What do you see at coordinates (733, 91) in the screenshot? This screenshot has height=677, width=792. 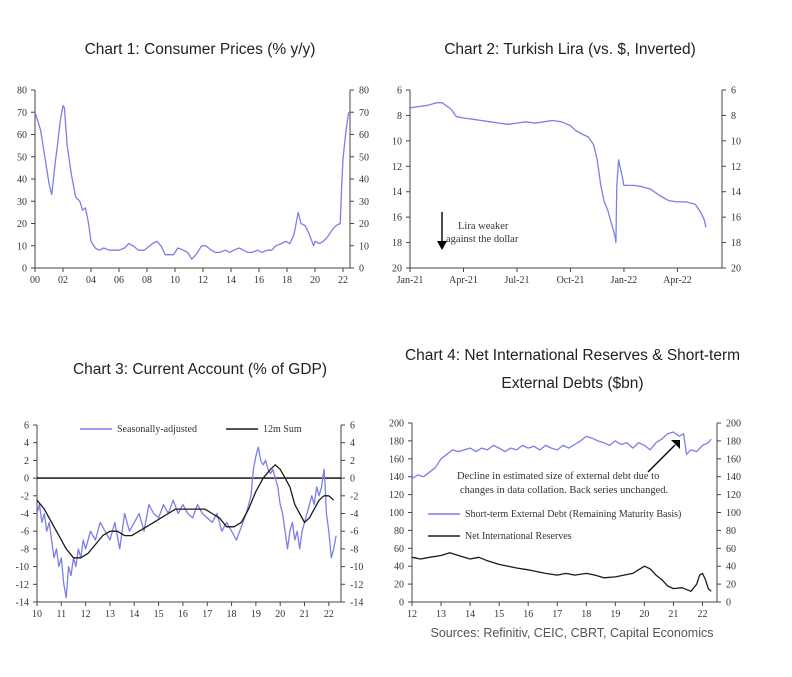 I see `c2-ytick-label-right: 6` at bounding box center [733, 91].